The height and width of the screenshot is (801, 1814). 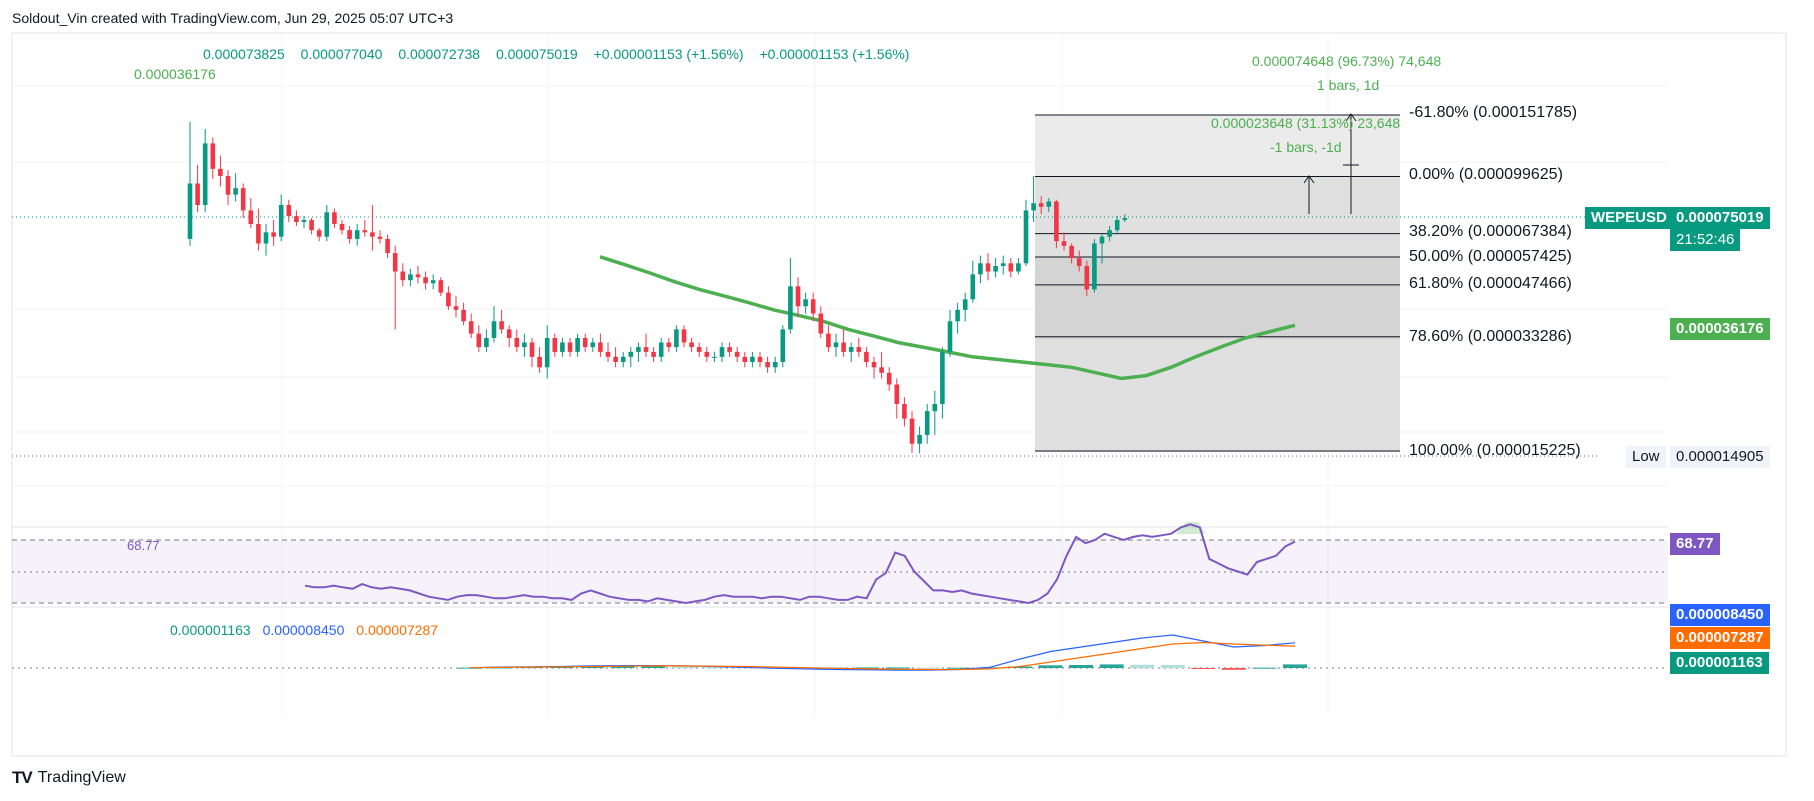 What do you see at coordinates (1351, 117) in the screenshot?
I see `measure-arrowhead-long` at bounding box center [1351, 117].